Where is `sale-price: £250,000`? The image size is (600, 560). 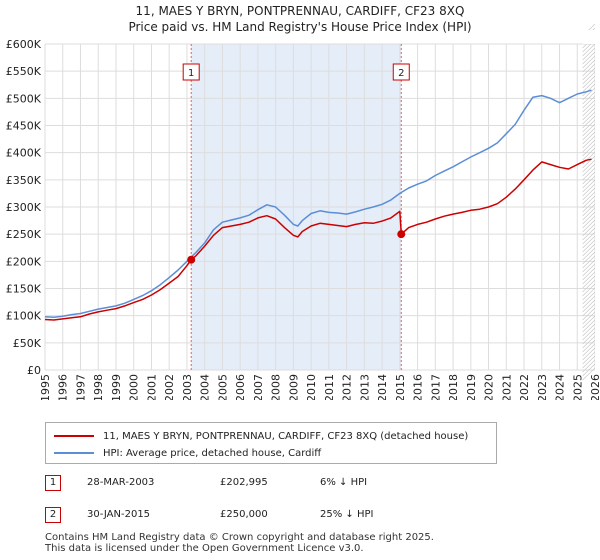 sale-price: £250,000 is located at coordinates (244, 514).